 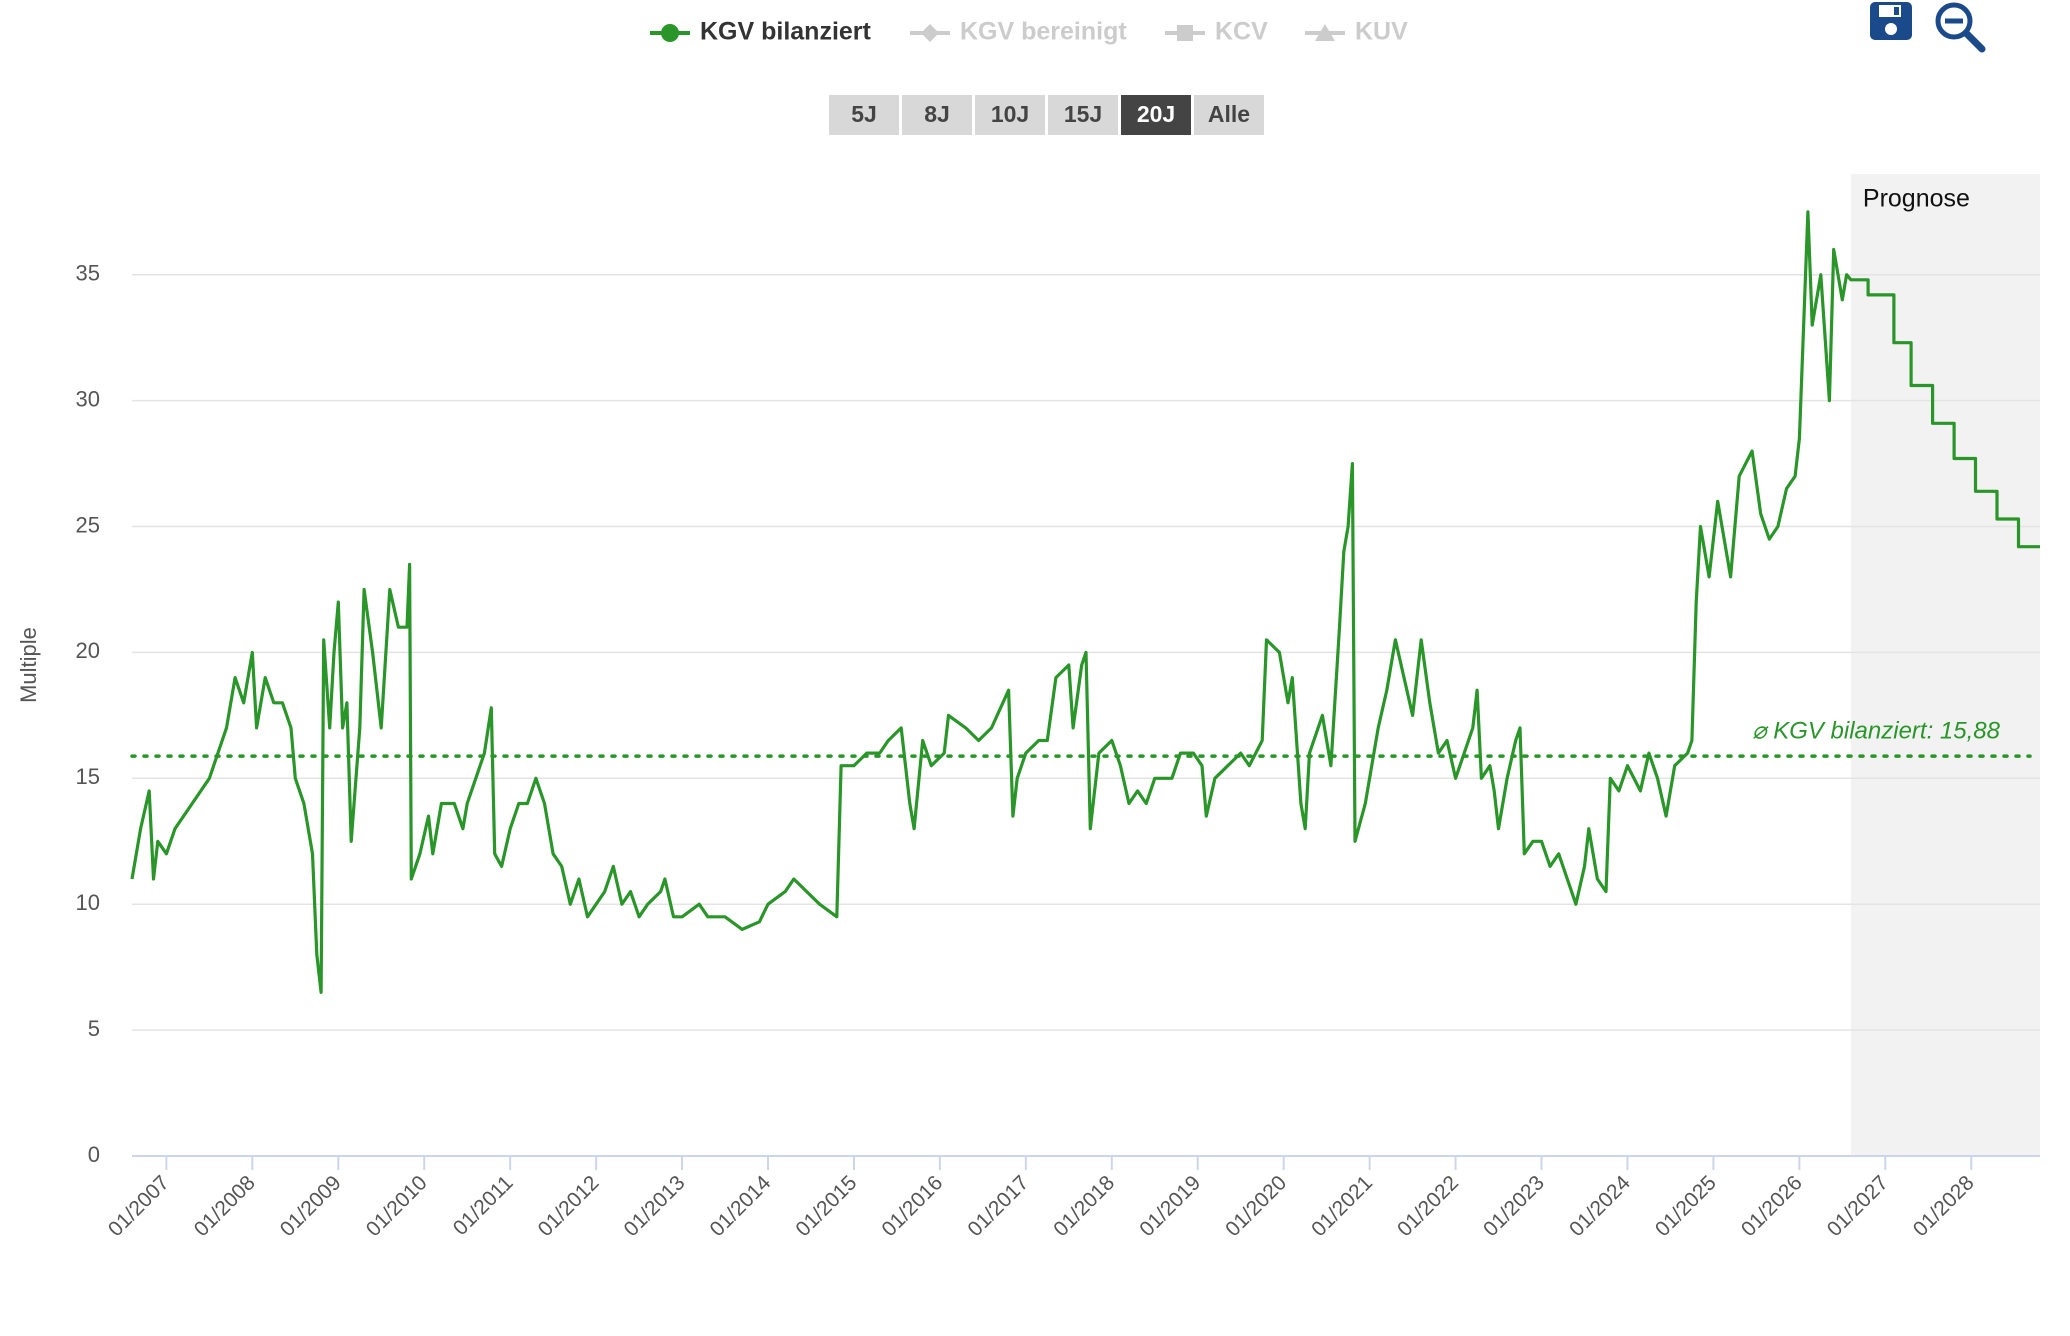 What do you see at coordinates (139, 1206) in the screenshot?
I see `x-tick-label: 01/2007` at bounding box center [139, 1206].